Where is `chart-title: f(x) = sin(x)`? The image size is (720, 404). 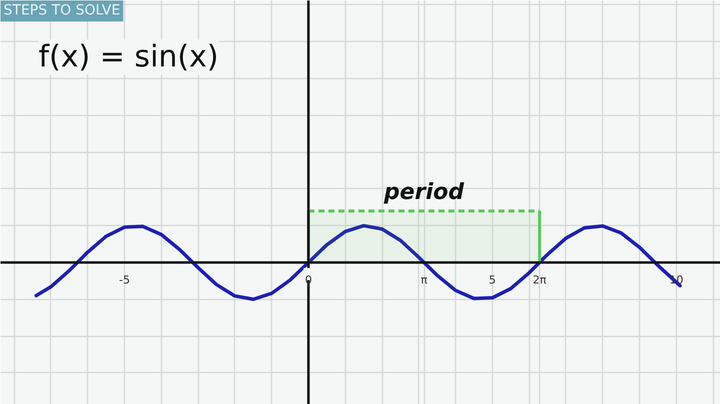 chart-title: f(x) = sin(x) is located at coordinates (128, 57).